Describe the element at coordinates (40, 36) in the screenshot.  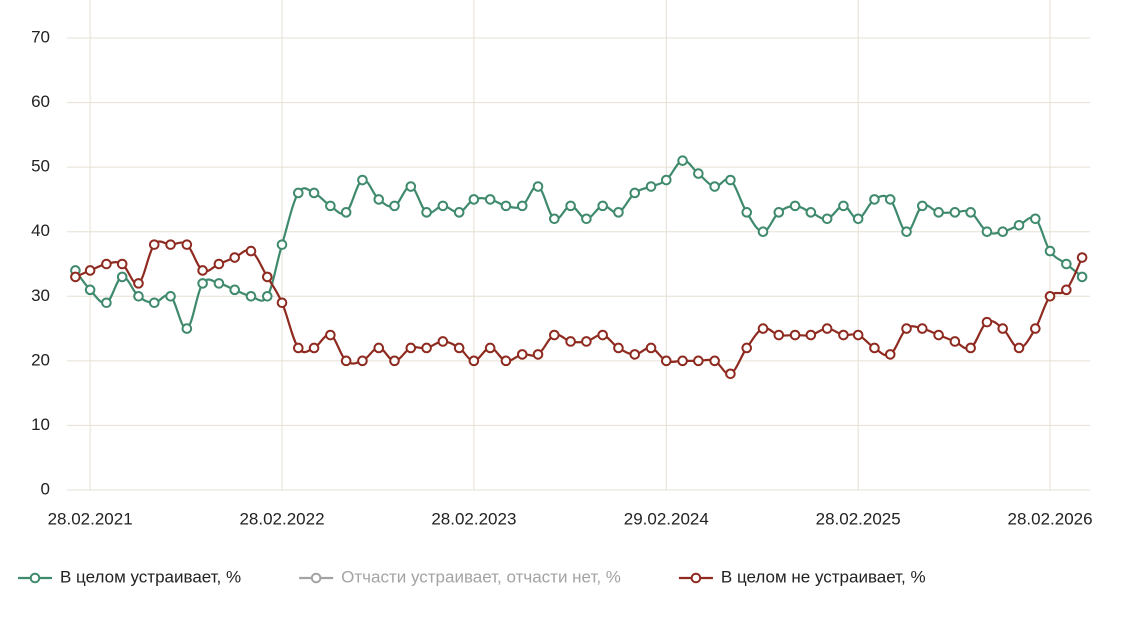
I see `y-tick-label: 70` at that location.